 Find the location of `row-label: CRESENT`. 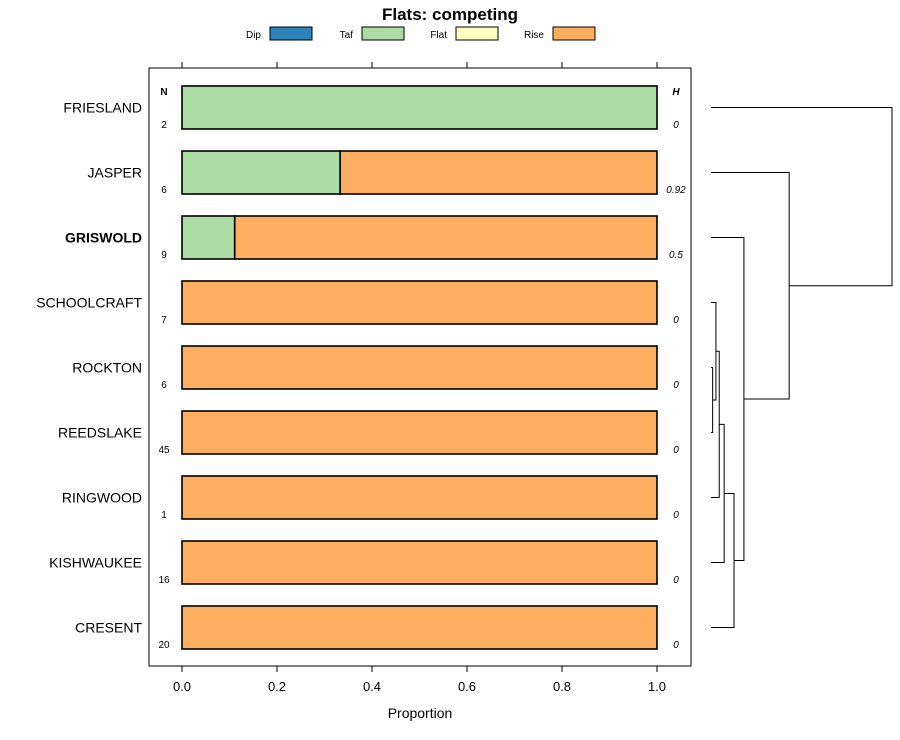

row-label: CRESENT is located at coordinates (108, 628).